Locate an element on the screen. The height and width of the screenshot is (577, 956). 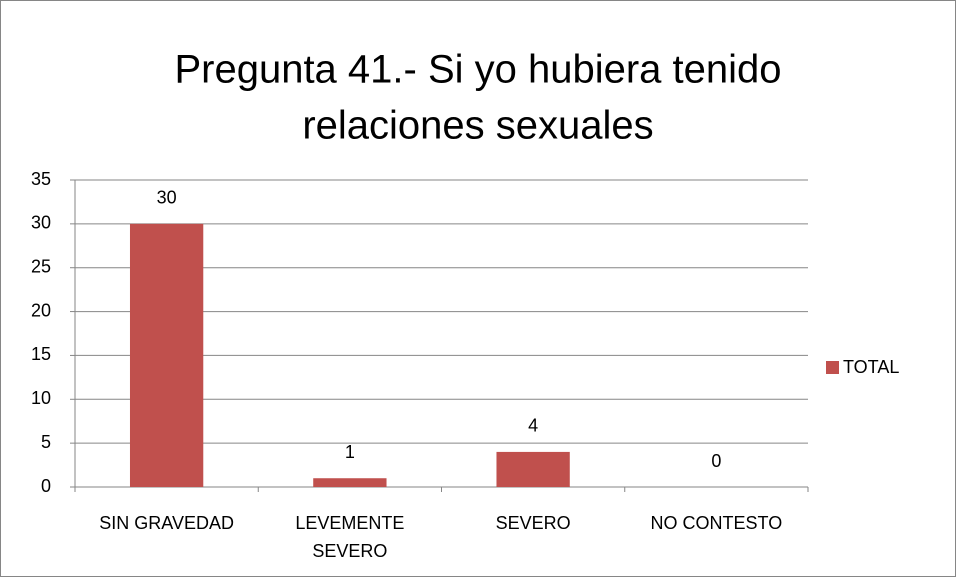
x-tick-label: LEVEMENTE SEVERO is located at coordinates (350, 537).